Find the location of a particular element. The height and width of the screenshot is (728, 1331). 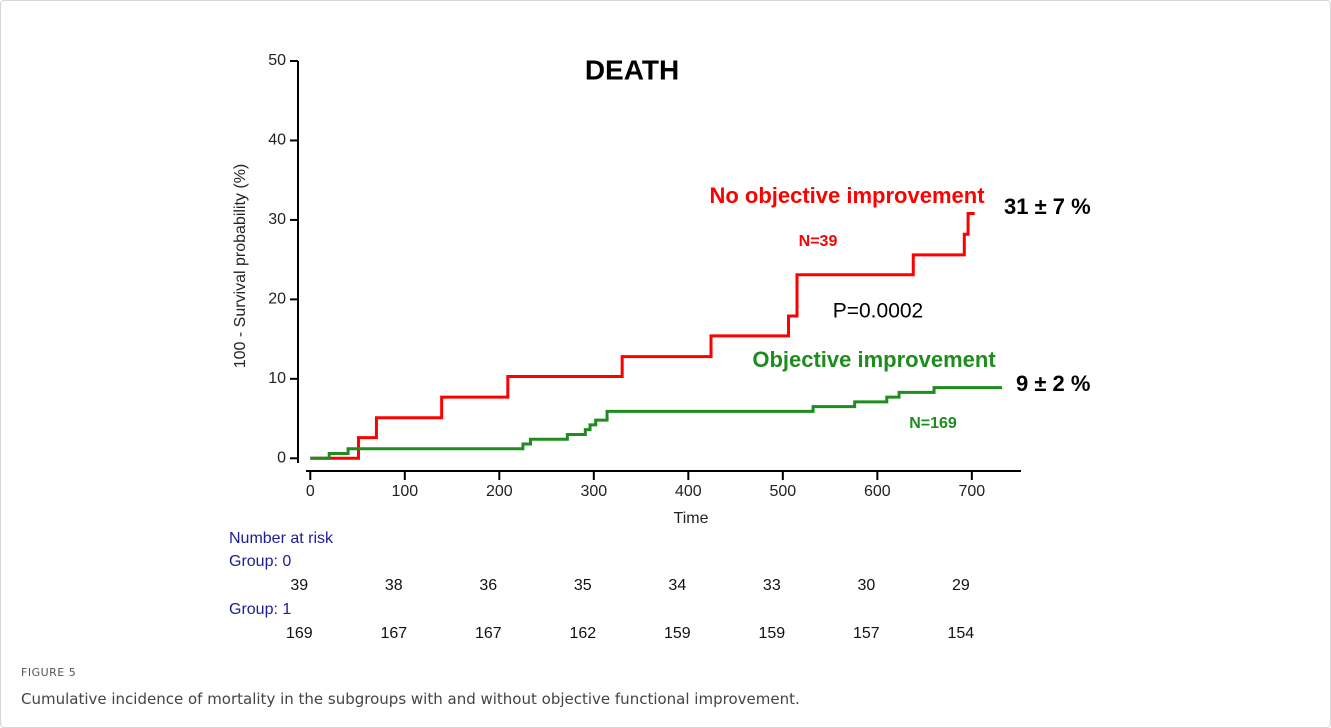

y-axis-label: 100 - Survival probability (%) is located at coordinates (240, 266).